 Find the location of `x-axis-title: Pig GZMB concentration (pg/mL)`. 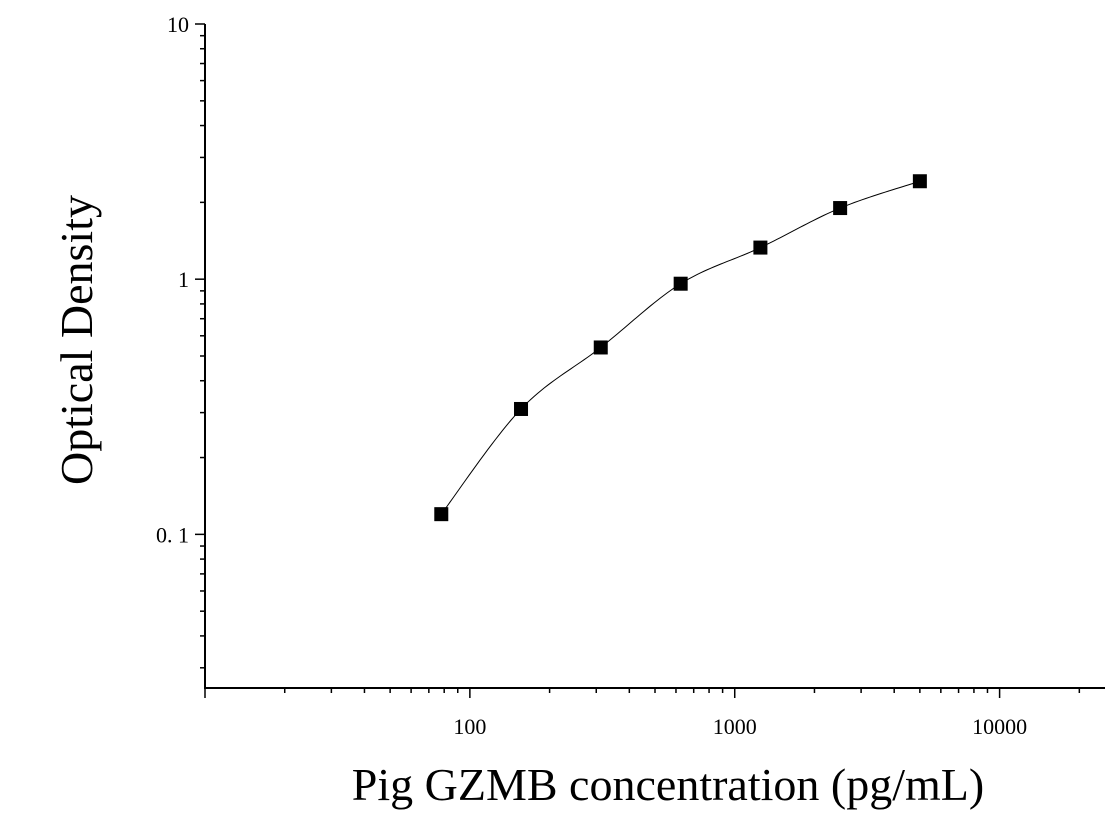

x-axis-title: Pig GZMB concentration (pg/mL) is located at coordinates (668, 784).